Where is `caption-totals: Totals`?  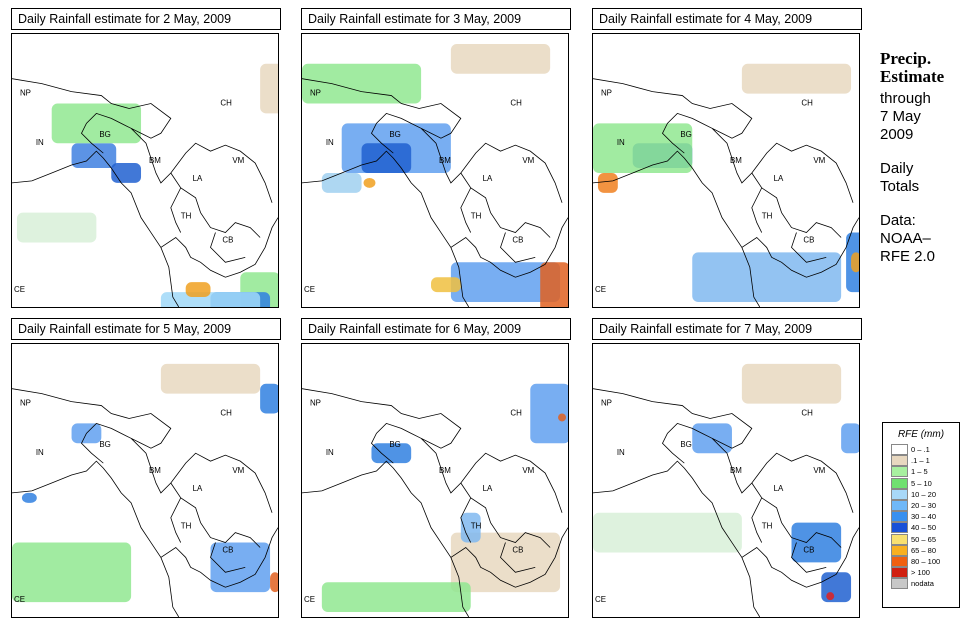 caption-totals: Totals is located at coordinates (900, 186).